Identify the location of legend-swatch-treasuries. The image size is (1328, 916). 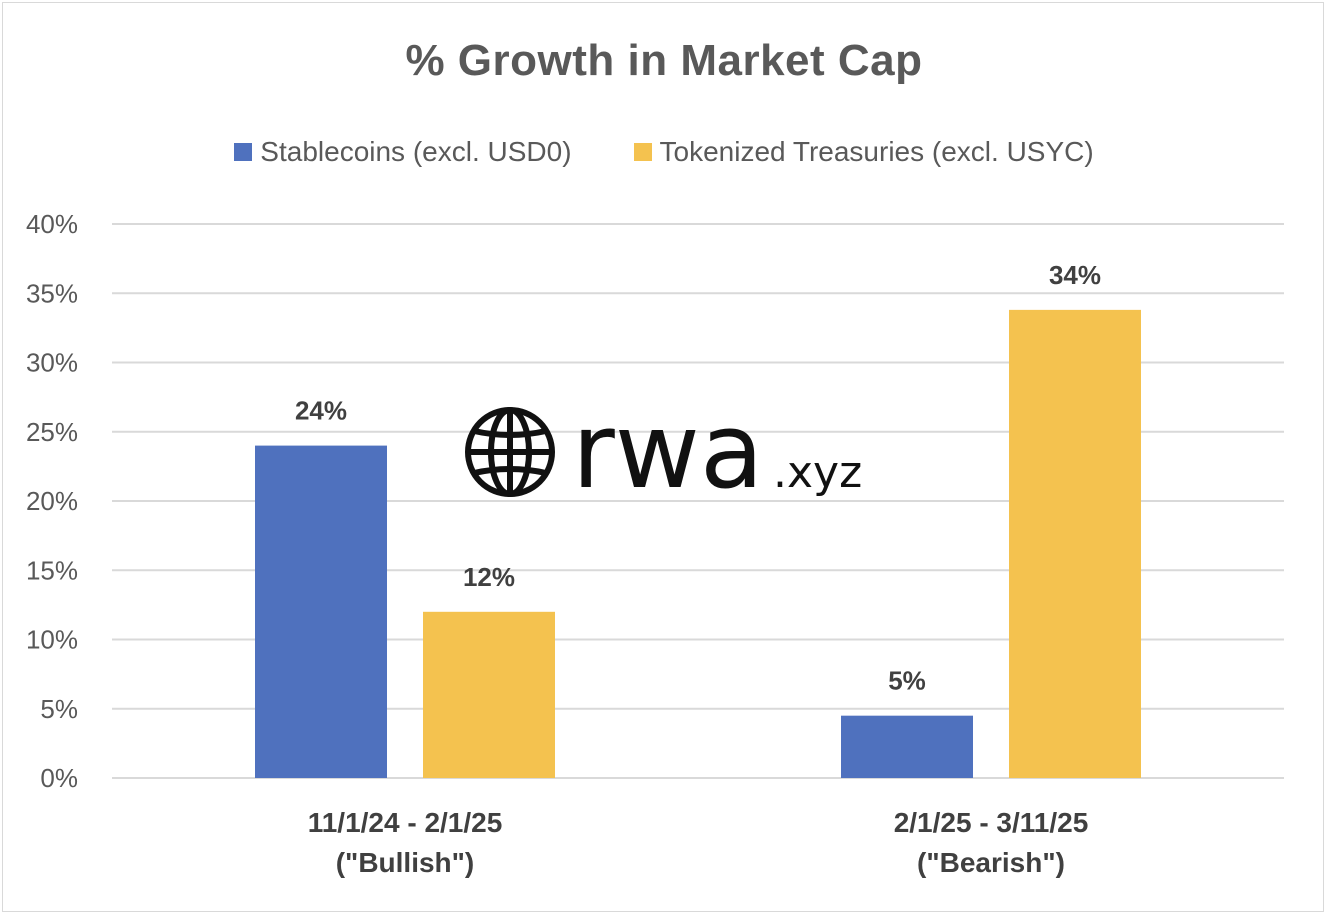
(642, 152).